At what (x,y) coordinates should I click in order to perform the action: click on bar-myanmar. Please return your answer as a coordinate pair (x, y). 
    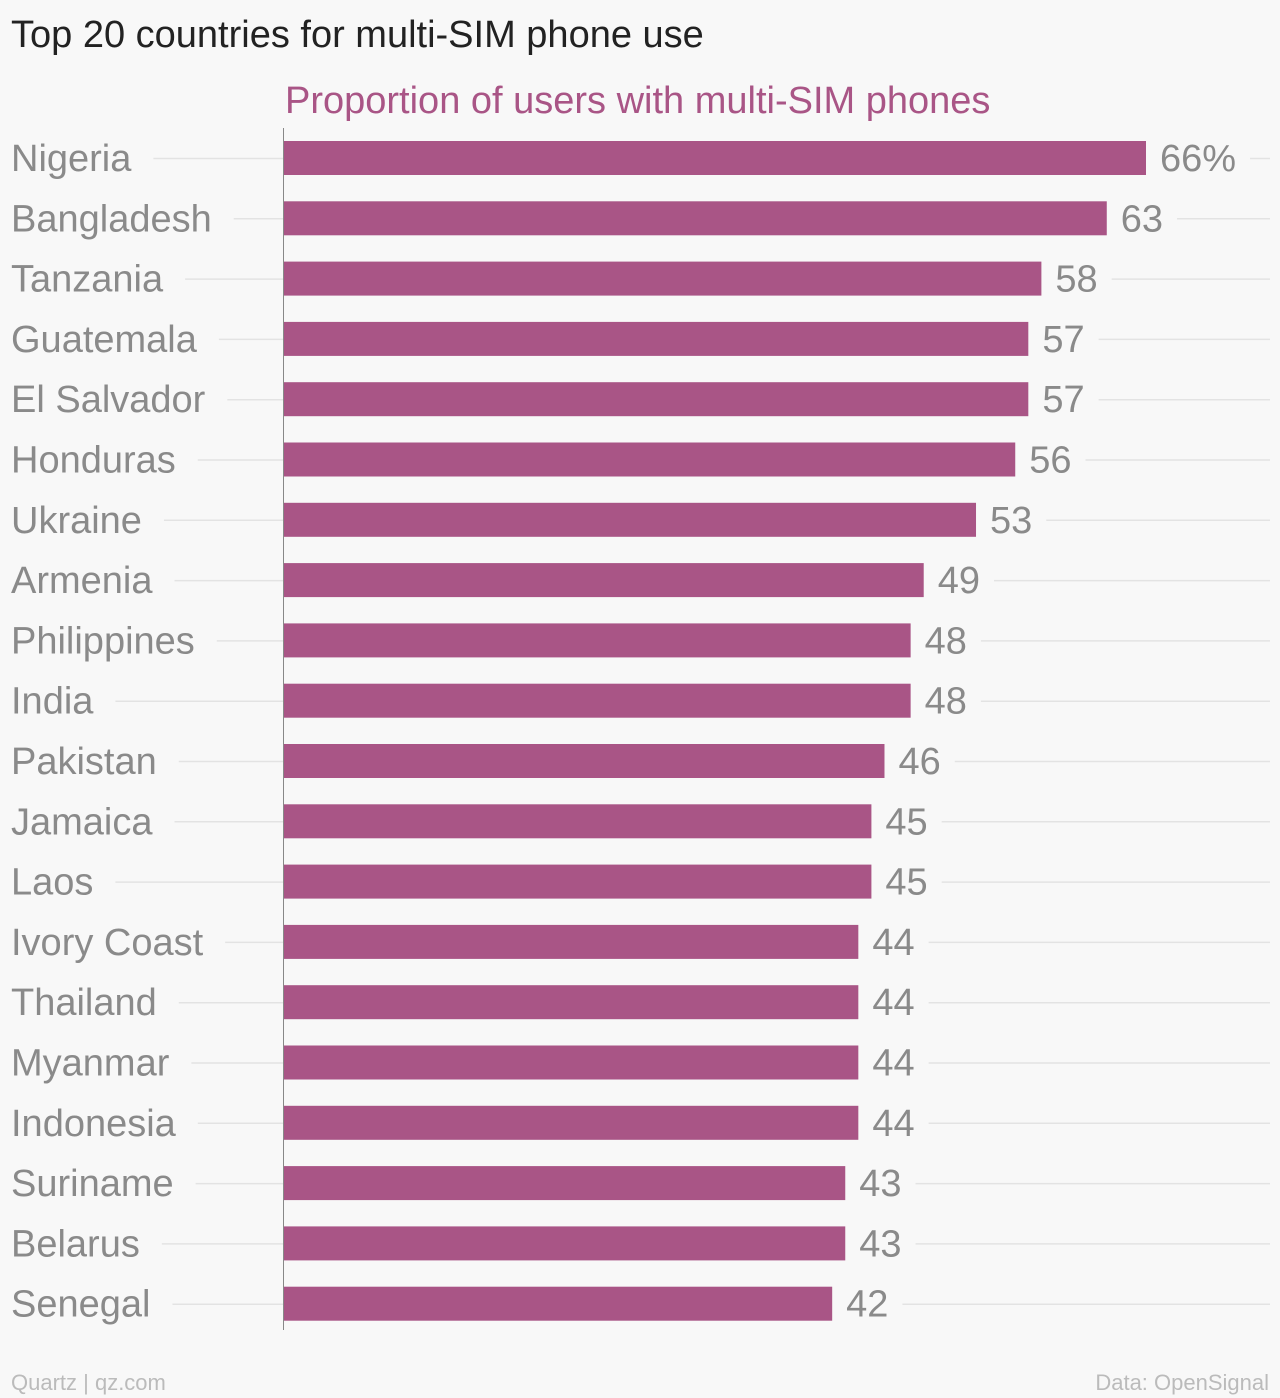
    Looking at the image, I should click on (571, 1062).